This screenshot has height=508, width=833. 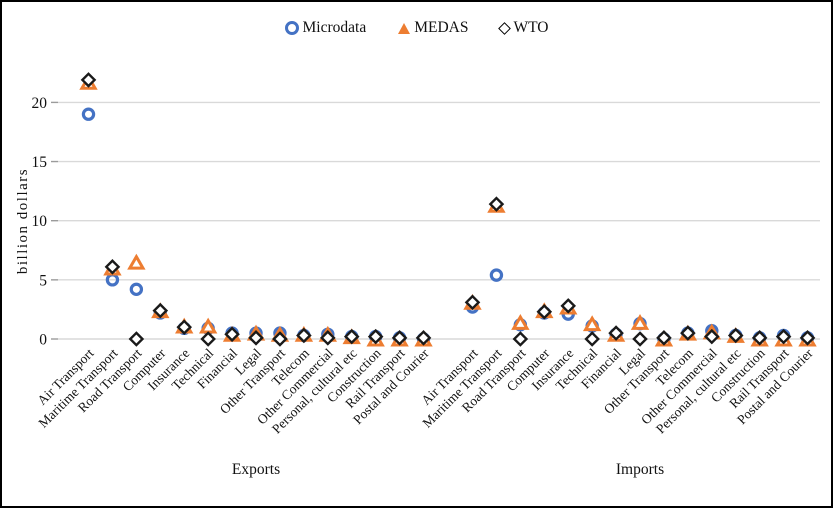 I want to click on y-tick-label: 5, so click(x=43, y=280).